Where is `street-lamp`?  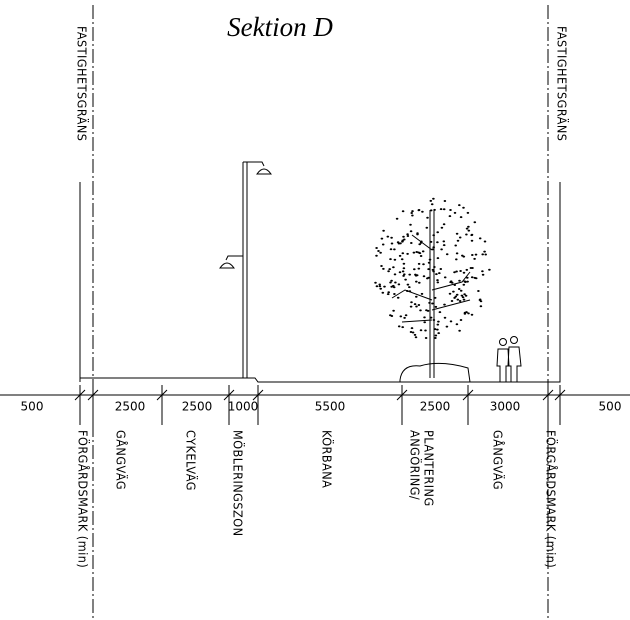 street-lamp is located at coordinates (245, 269).